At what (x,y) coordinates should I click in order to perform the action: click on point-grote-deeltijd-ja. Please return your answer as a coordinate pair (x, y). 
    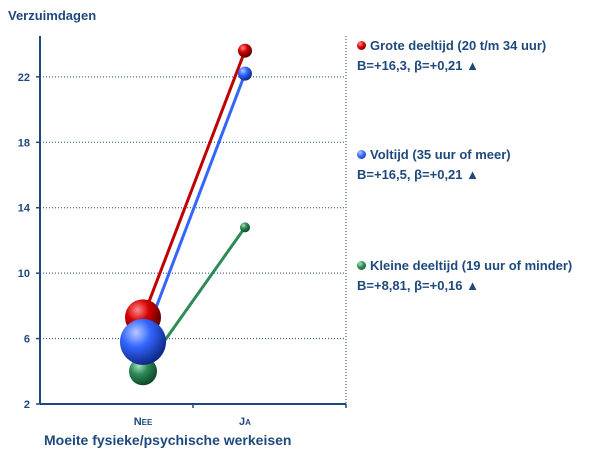
    Looking at the image, I should click on (245, 50).